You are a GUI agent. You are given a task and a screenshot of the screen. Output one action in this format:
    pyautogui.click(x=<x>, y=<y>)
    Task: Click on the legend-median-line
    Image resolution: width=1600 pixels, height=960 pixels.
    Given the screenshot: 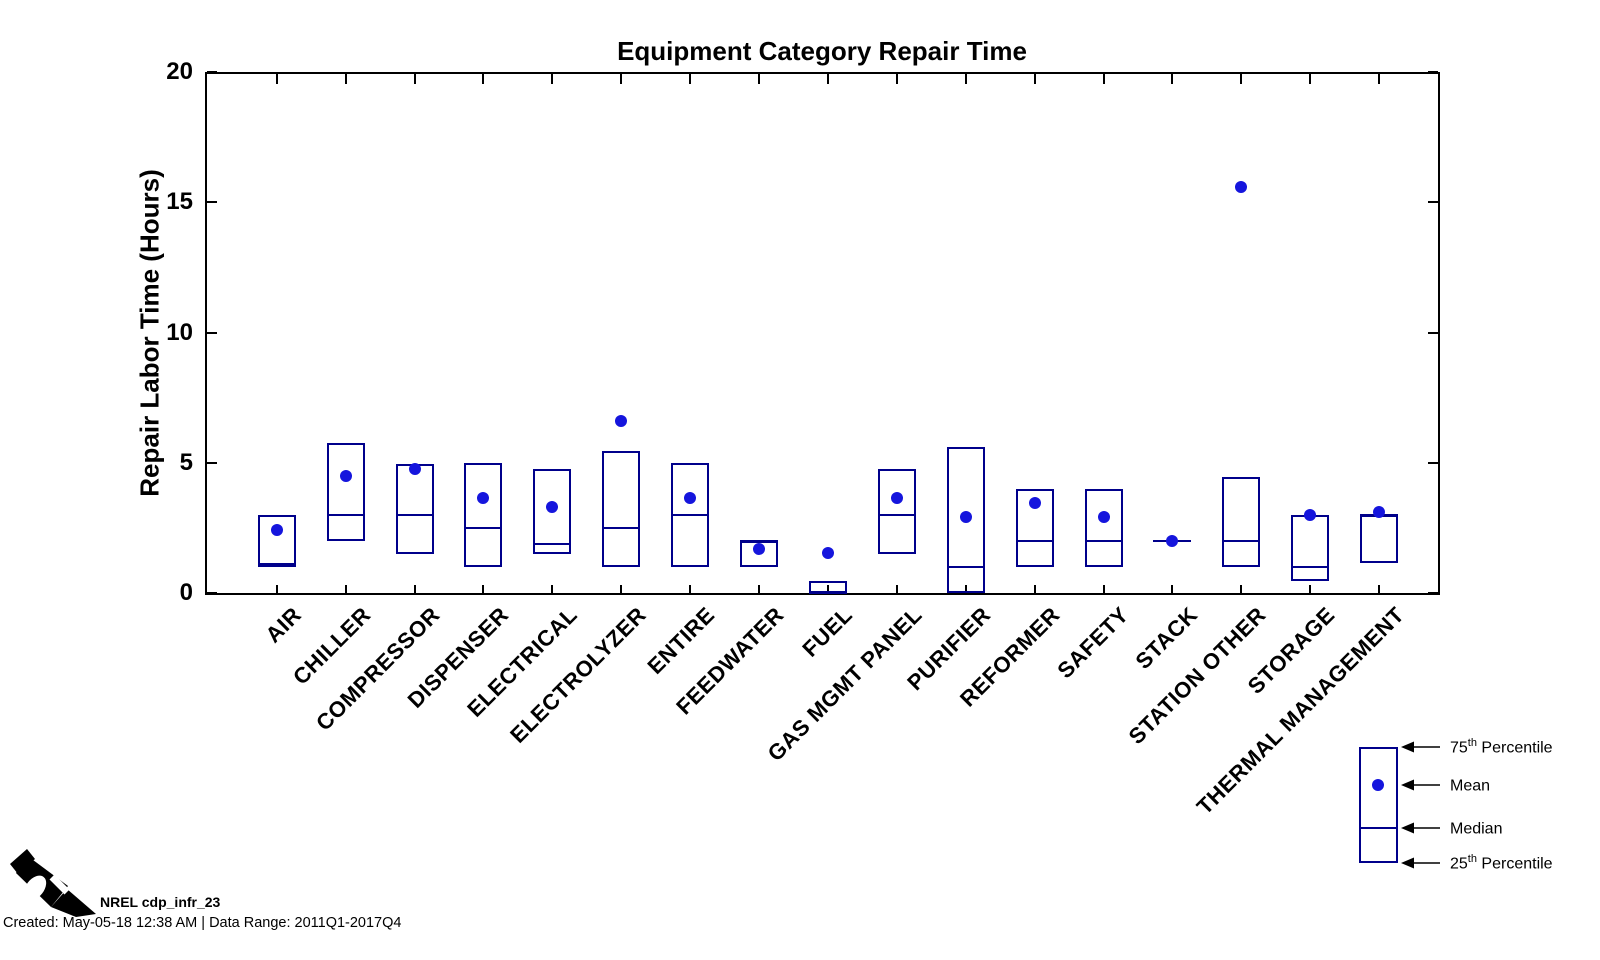 What is the action you would take?
    pyautogui.click(x=1378, y=828)
    